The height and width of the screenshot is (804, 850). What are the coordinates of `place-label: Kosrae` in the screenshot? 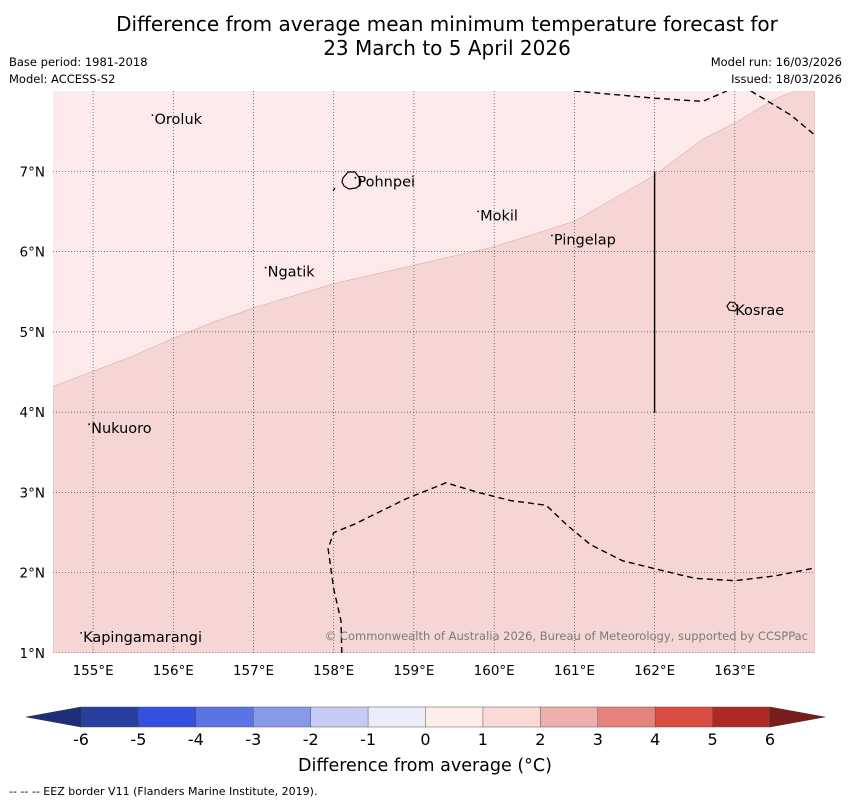 It's located at (759, 311).